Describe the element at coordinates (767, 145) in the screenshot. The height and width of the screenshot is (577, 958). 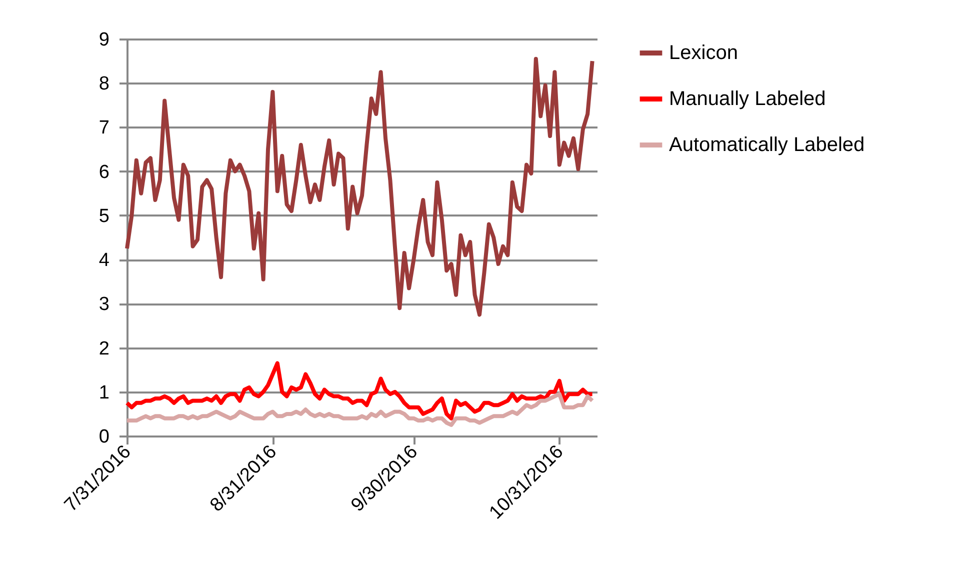
I see `legend-label: Automatically Labeled` at that location.